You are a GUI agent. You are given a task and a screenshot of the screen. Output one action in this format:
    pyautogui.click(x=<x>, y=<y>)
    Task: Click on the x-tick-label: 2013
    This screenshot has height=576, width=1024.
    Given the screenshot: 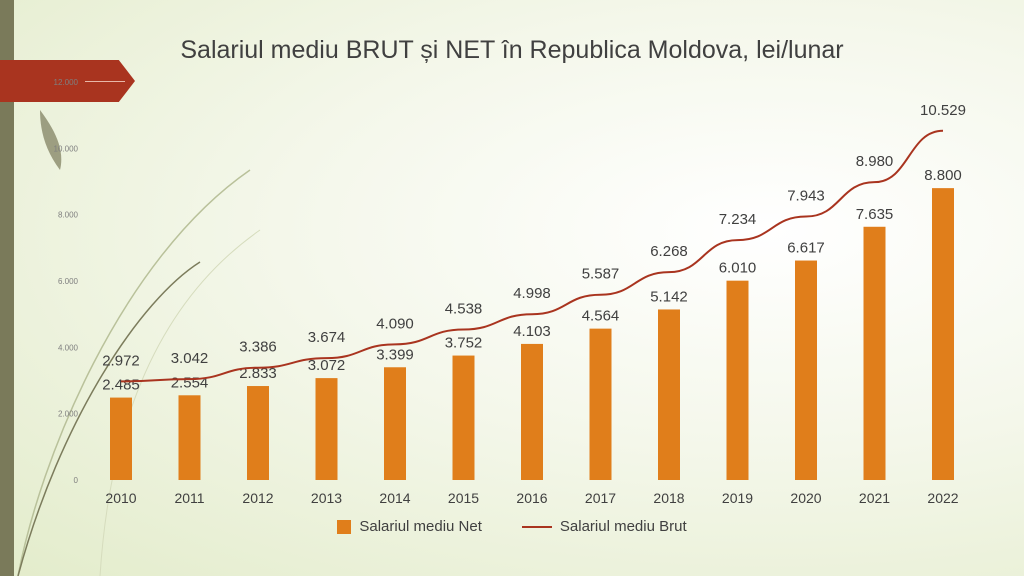 What is the action you would take?
    pyautogui.click(x=326, y=498)
    